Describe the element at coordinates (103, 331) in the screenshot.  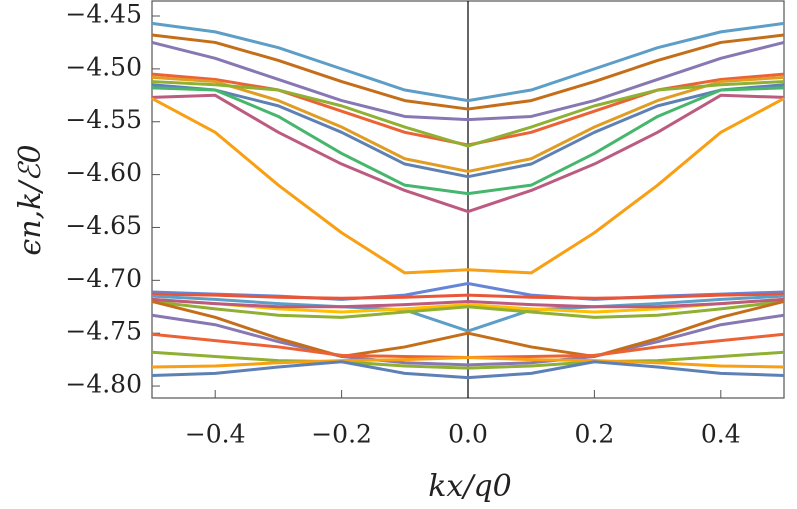
I see `y-tick-label: −4.75` at that location.